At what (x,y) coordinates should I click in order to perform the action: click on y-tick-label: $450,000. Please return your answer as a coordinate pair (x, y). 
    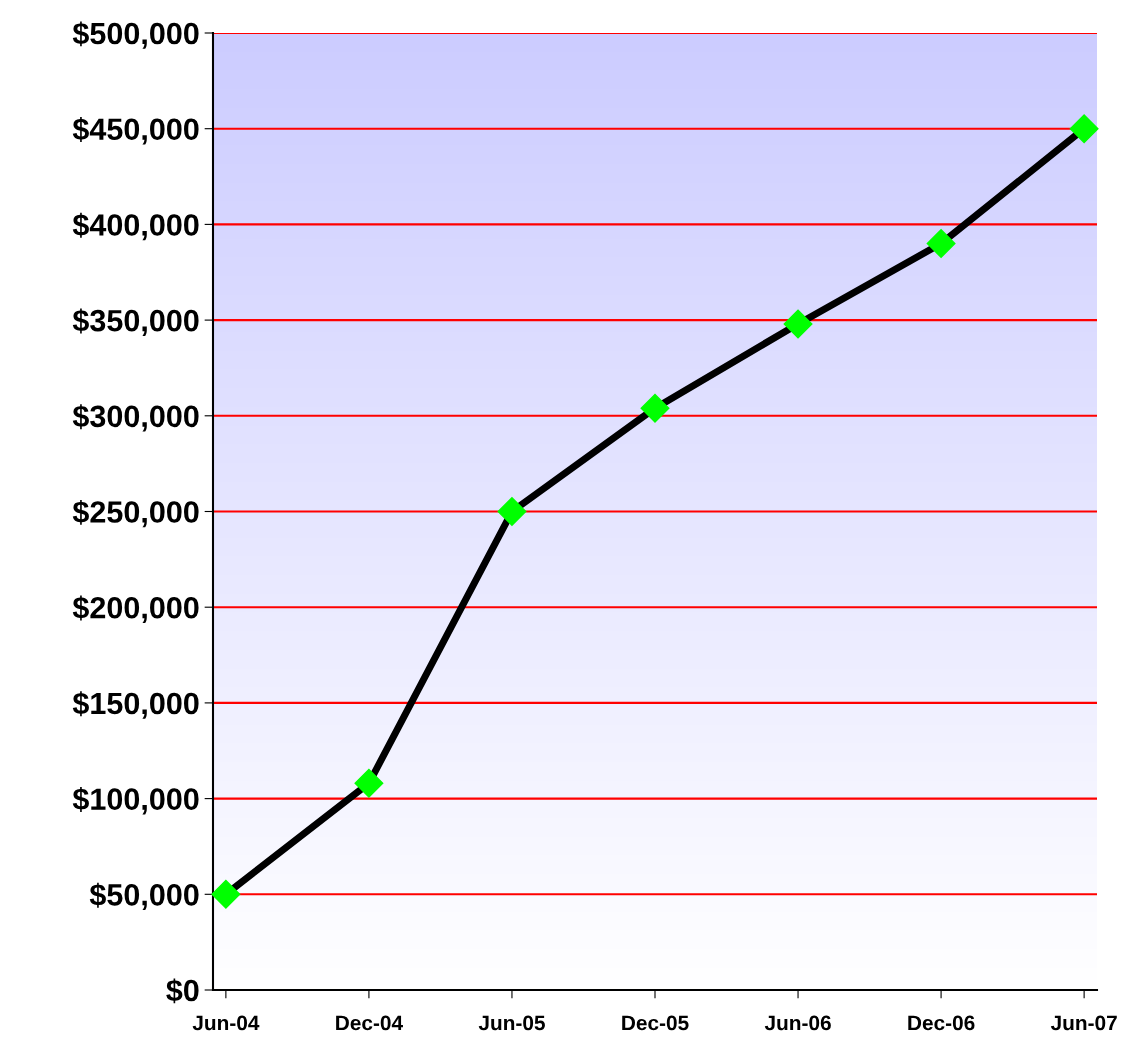
    Looking at the image, I should click on (135, 131).